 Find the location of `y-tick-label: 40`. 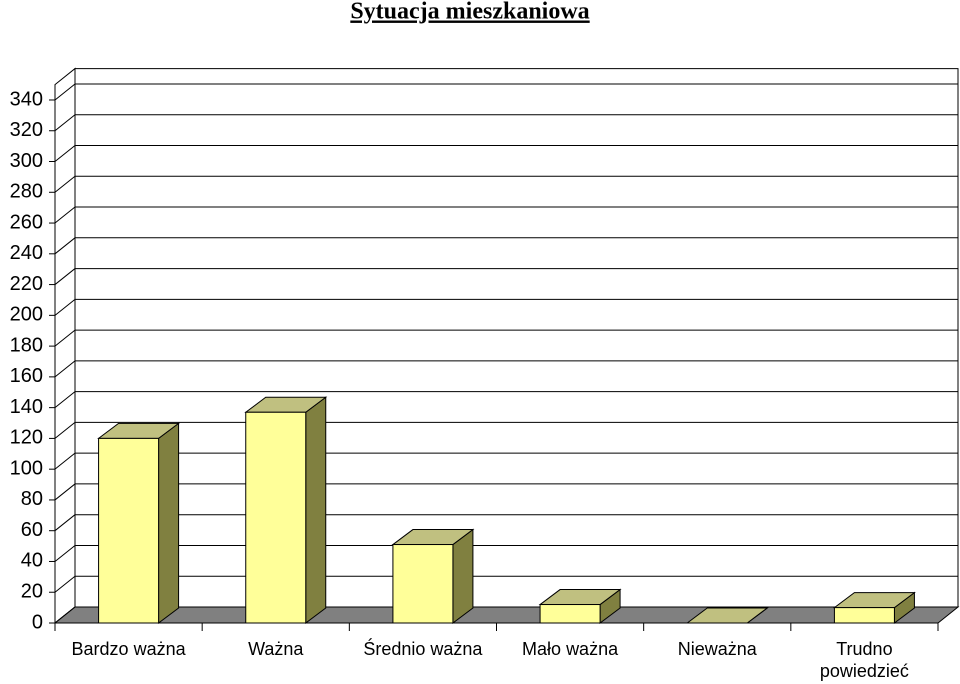

y-tick-label: 40 is located at coordinates (32, 561).